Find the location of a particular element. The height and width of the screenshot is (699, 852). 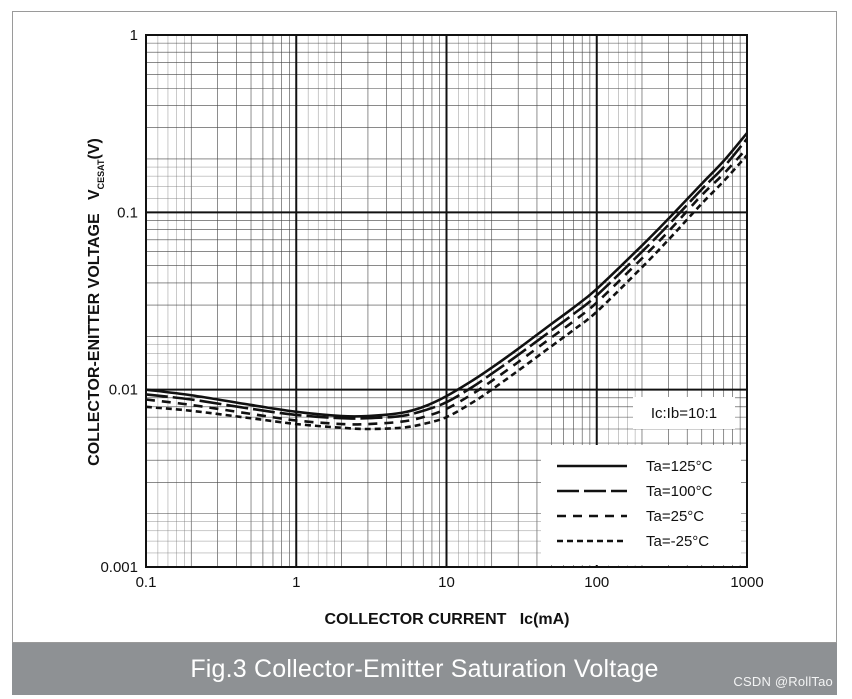

x-tick-label: 1 is located at coordinates (296, 582).